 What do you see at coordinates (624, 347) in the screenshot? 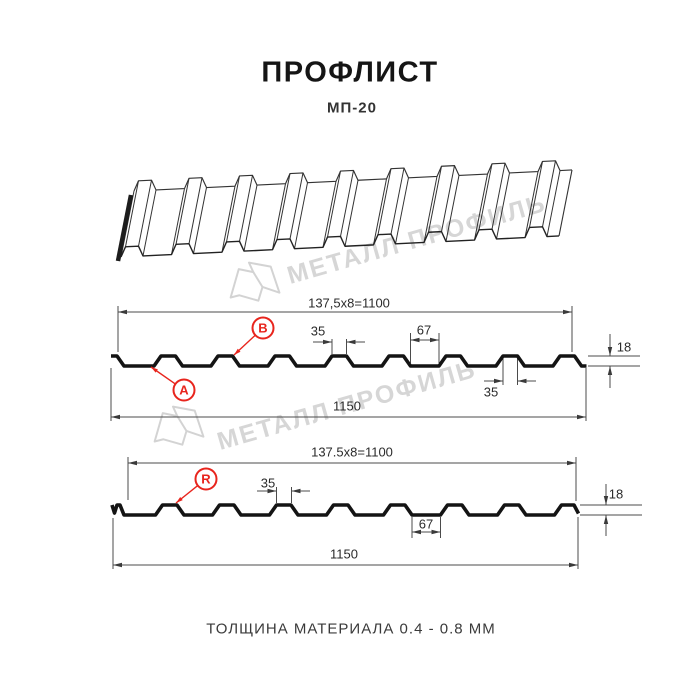
I see `dim-height-top: 18` at bounding box center [624, 347].